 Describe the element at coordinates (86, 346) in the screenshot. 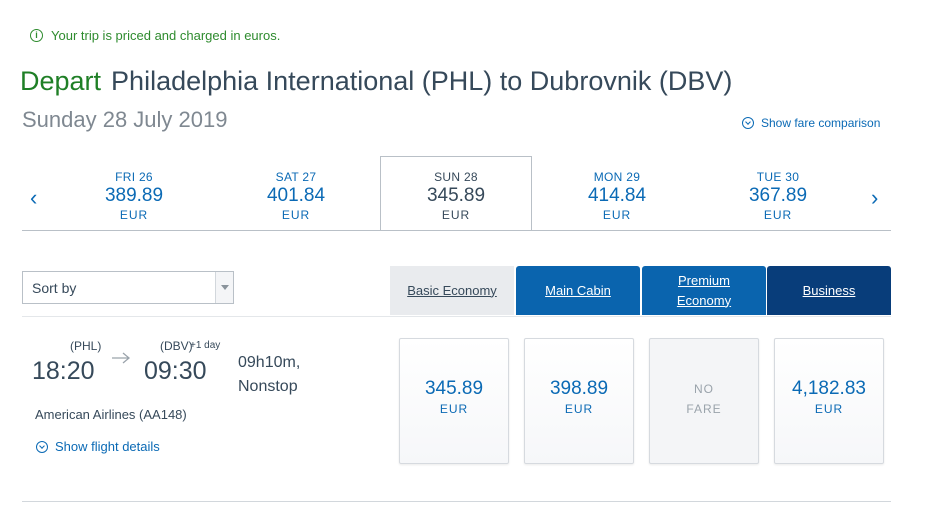

I see `origin-code: (PHL)` at that location.